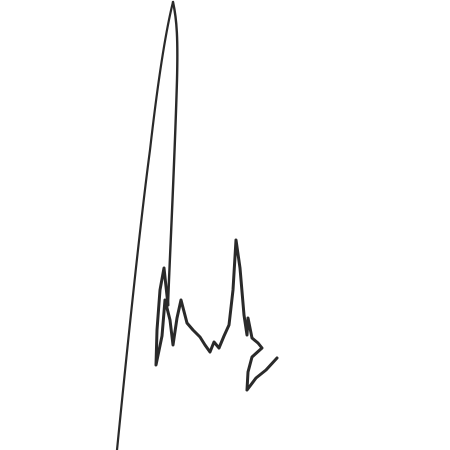  What do you see at coordinates (145, 225) in the screenshot?
I see `signature-stroke-ascender` at bounding box center [145, 225].